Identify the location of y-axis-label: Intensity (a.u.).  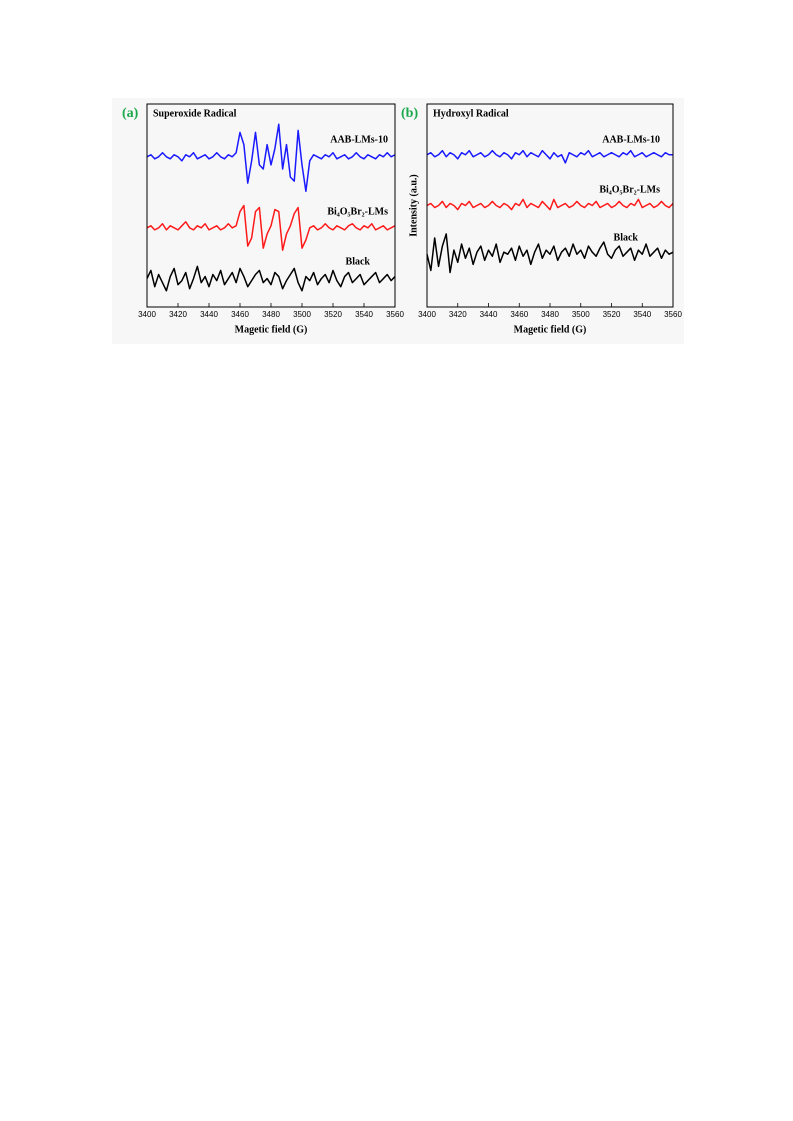
(413, 205).